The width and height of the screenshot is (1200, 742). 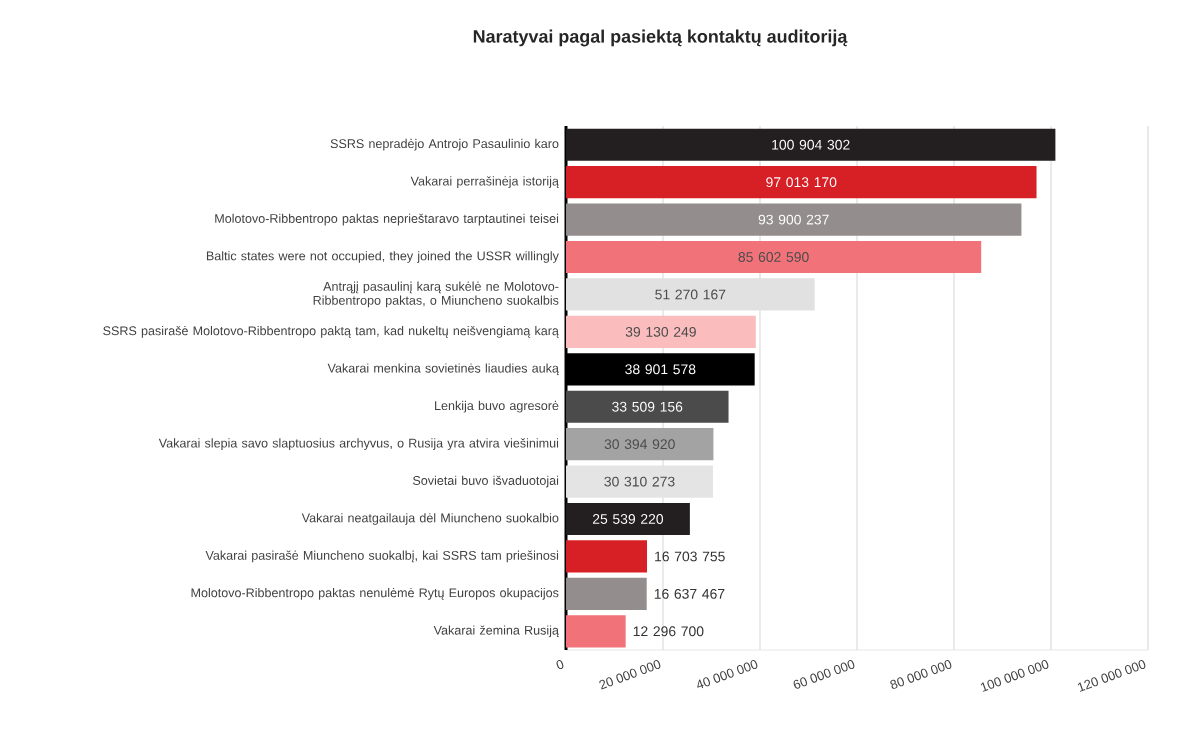 What do you see at coordinates (660, 38) in the screenshot?
I see `chart-title: Naratyvai pagal pasiektą kontaktų auditoriją` at bounding box center [660, 38].